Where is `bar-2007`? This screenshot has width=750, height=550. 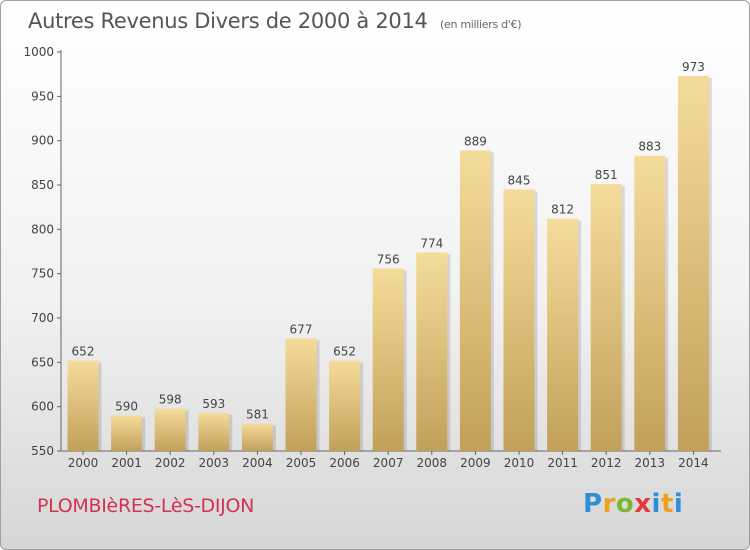 bar-2007 is located at coordinates (388, 359).